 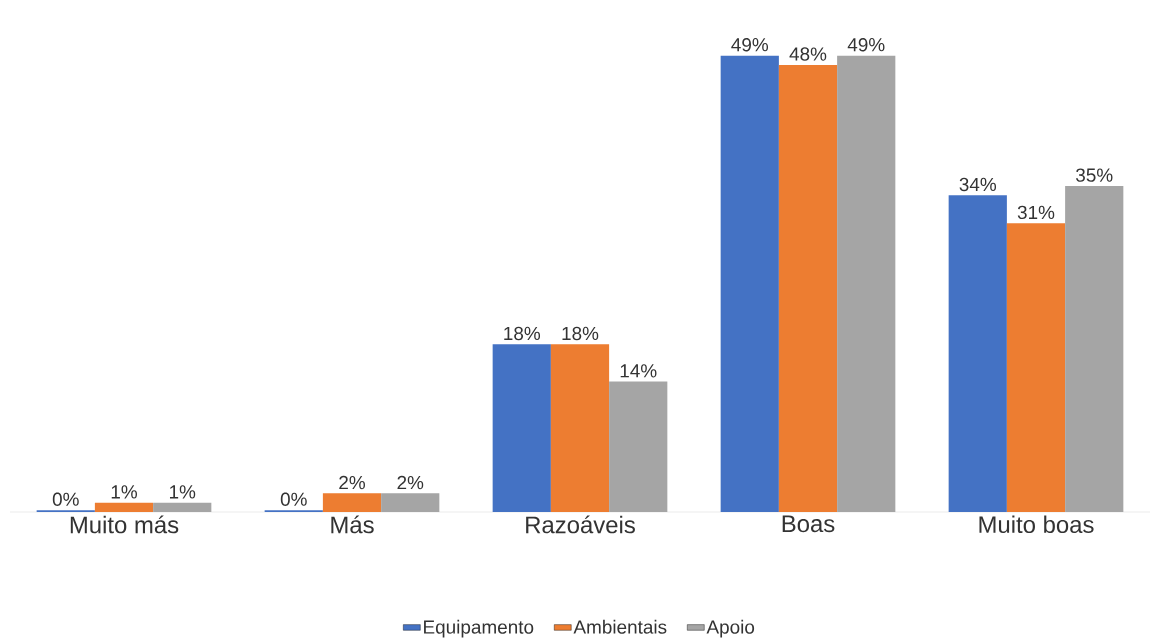 I want to click on data-label: 14%, so click(x=638, y=371).